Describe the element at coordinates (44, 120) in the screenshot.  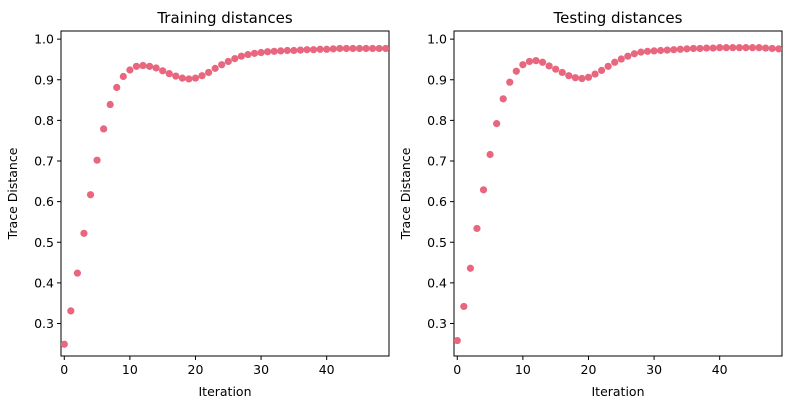
I see `training-y-tick-label: 0.8` at that location.